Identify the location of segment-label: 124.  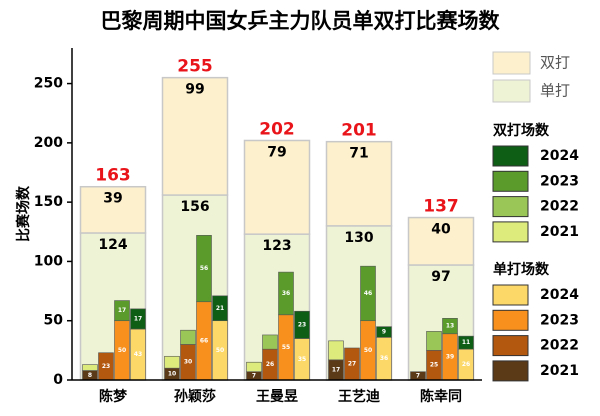
(112, 245).